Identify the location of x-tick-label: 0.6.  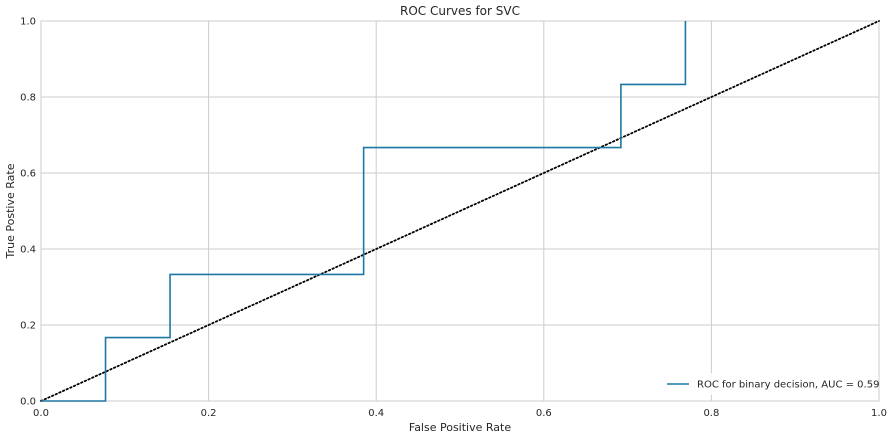
(544, 413).